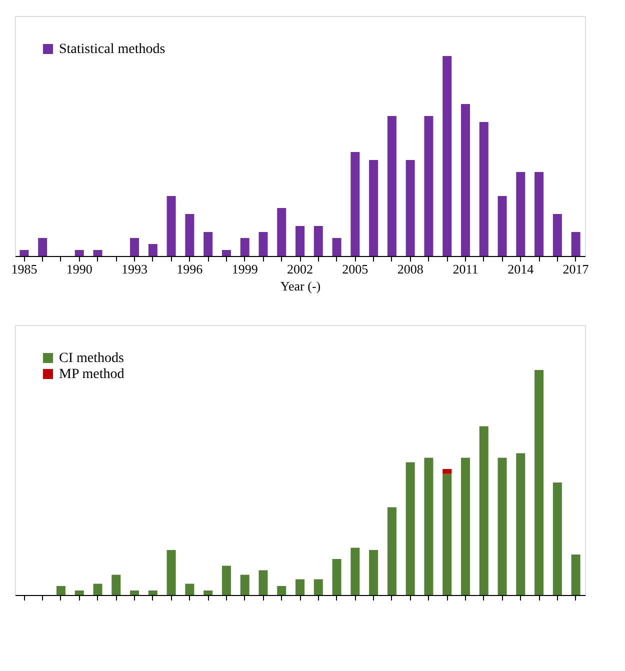  What do you see at coordinates (355, 269) in the screenshot?
I see `x-tick-label: 2005` at bounding box center [355, 269].